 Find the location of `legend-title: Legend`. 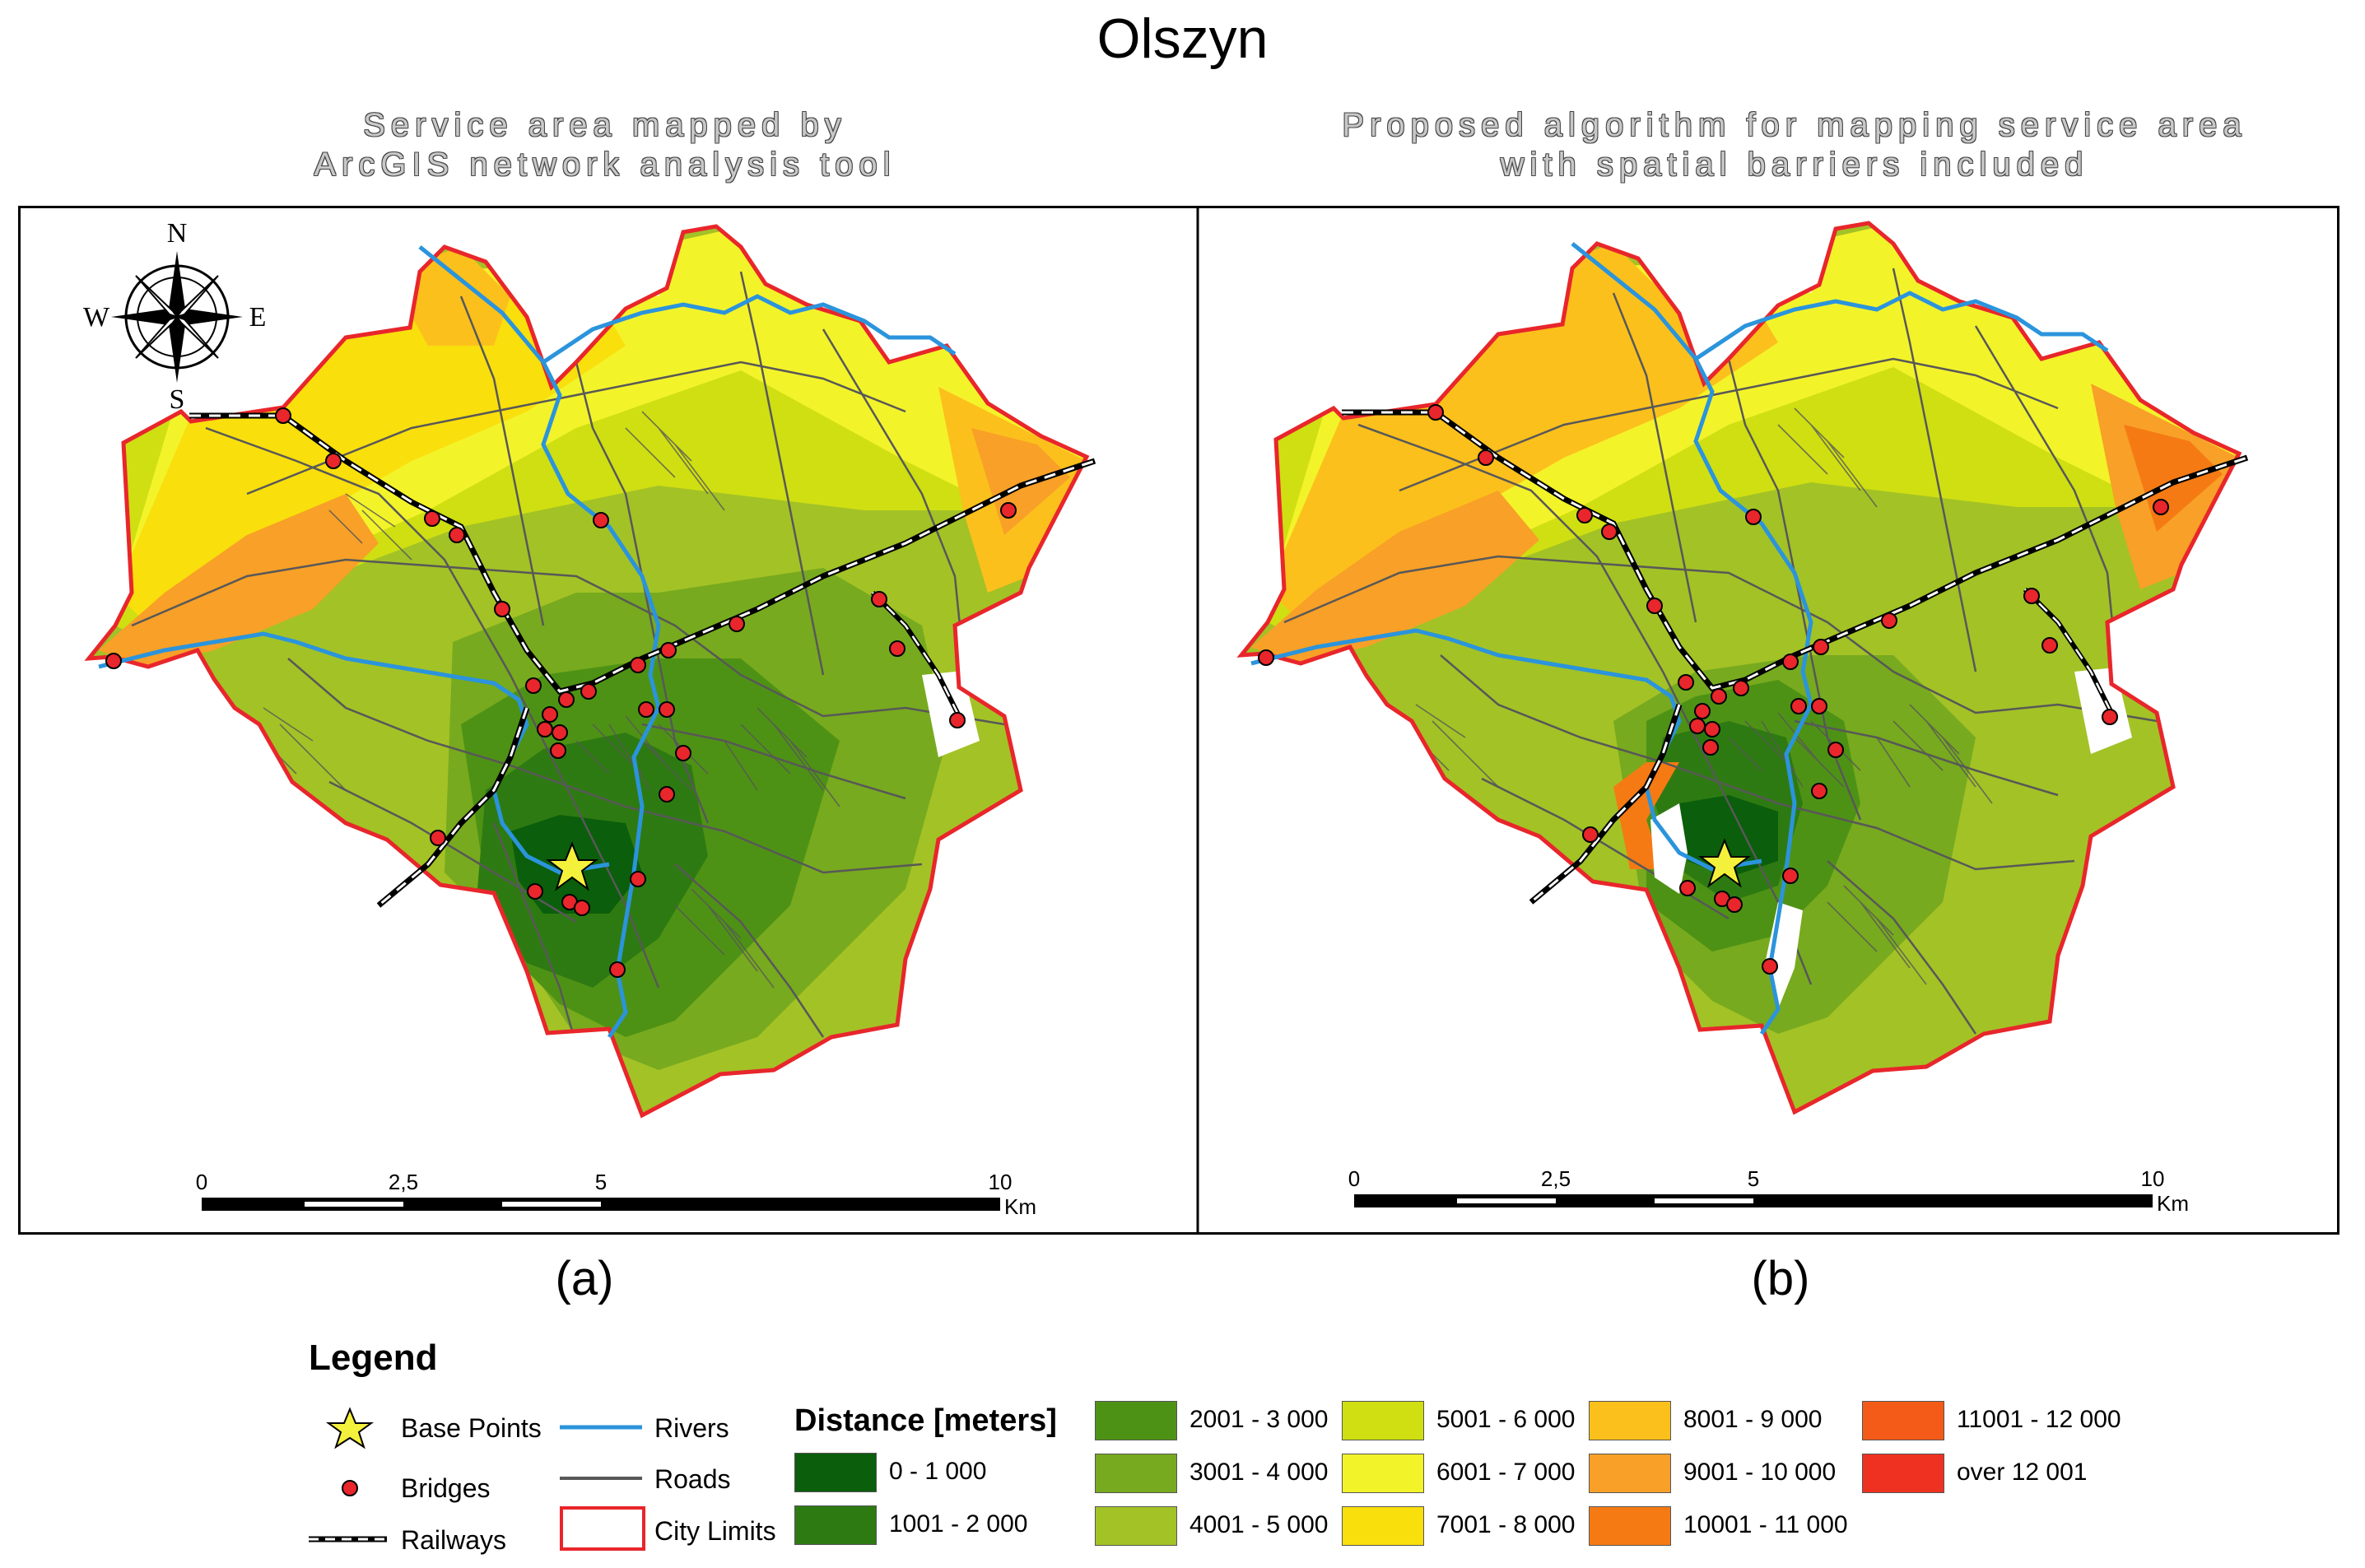

legend-title: Legend is located at coordinates (373, 1358).